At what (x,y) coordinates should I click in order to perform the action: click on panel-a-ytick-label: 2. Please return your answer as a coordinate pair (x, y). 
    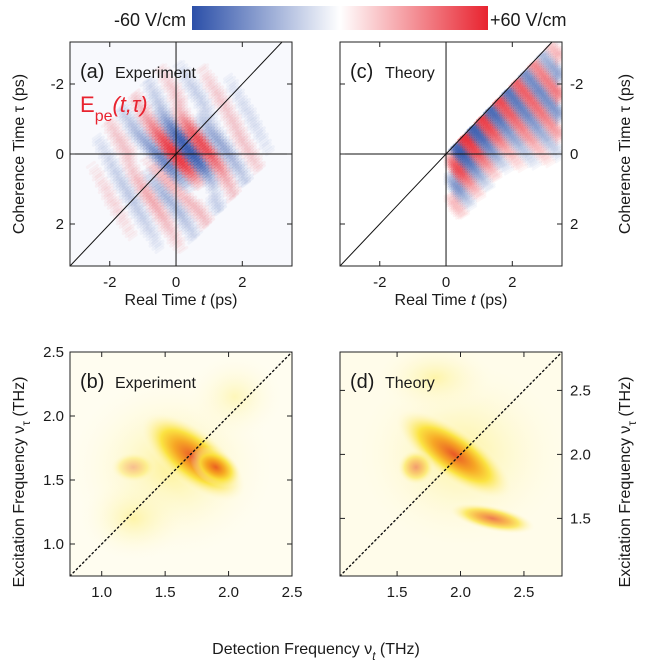
    Looking at the image, I should click on (60, 224).